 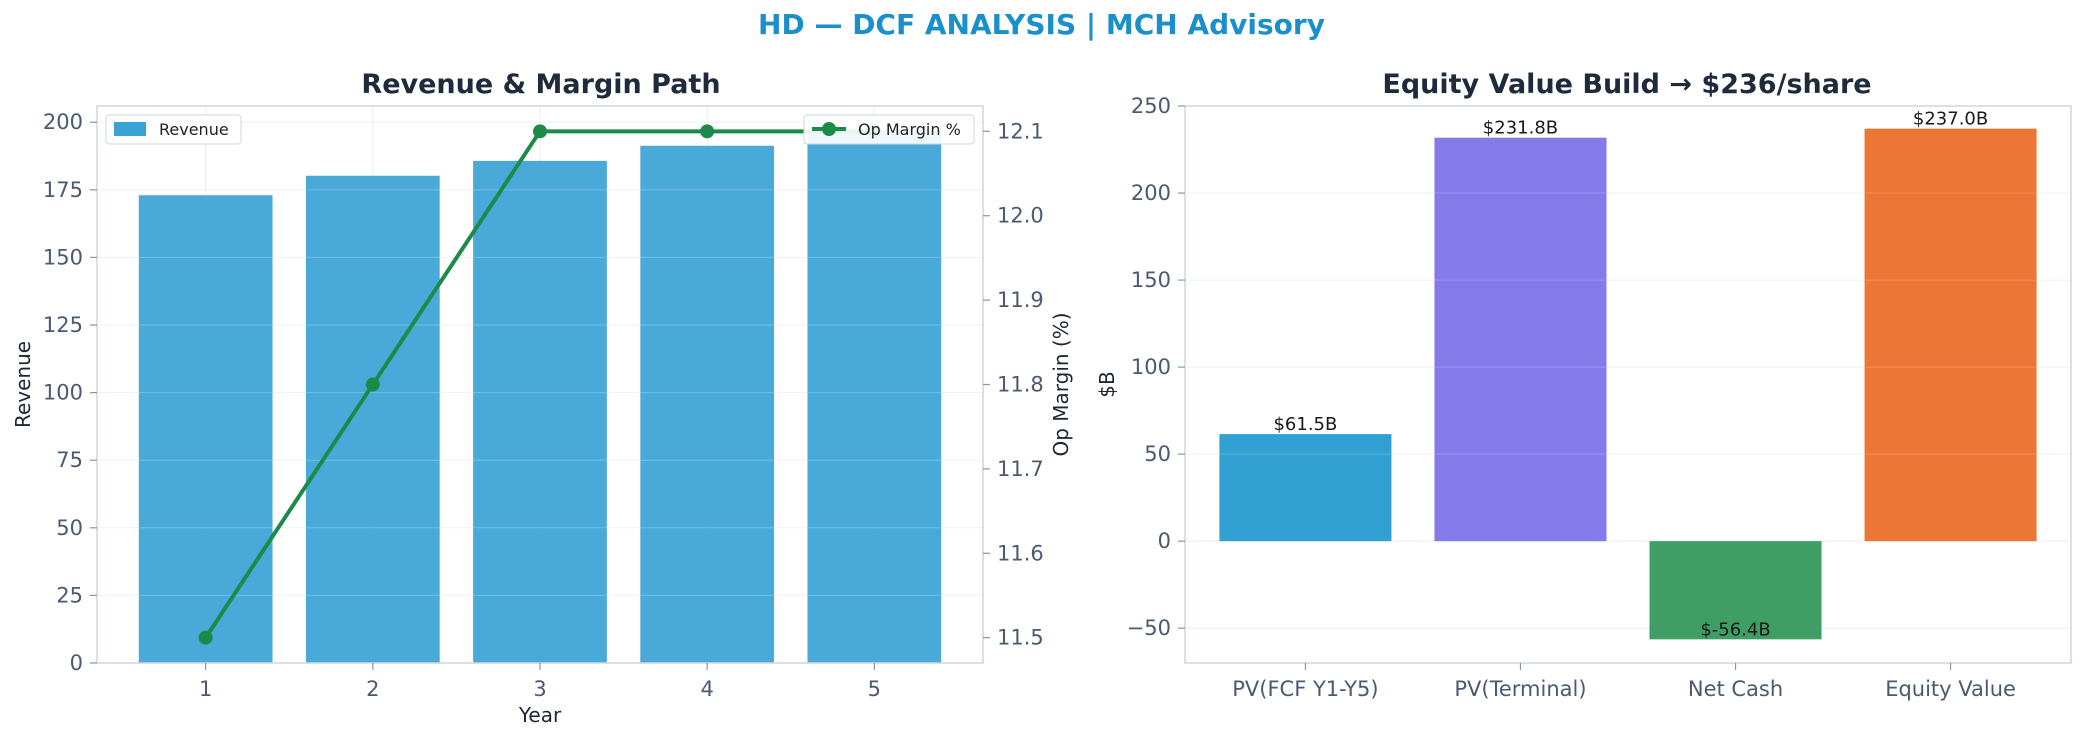 I want to click on x-tick-label: PV(Terminal), so click(x=1520, y=689).